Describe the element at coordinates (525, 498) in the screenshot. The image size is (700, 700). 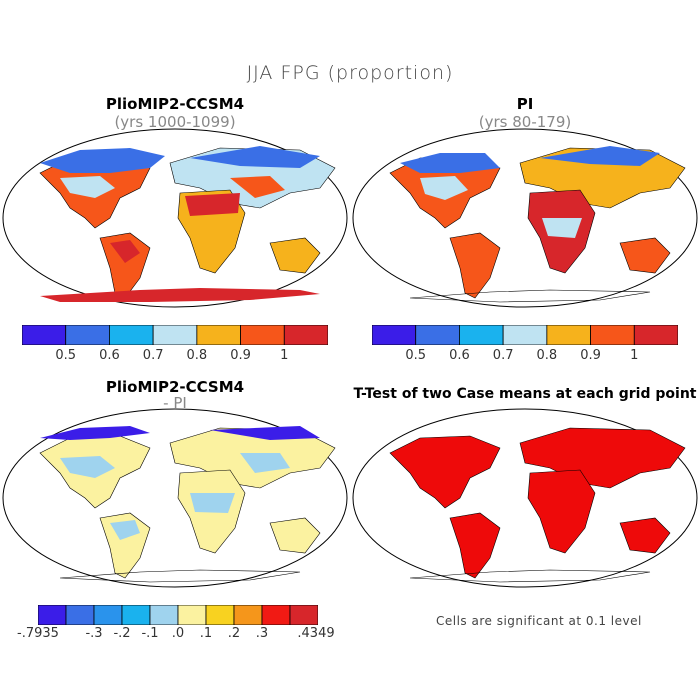
I see `panel4-map` at that location.